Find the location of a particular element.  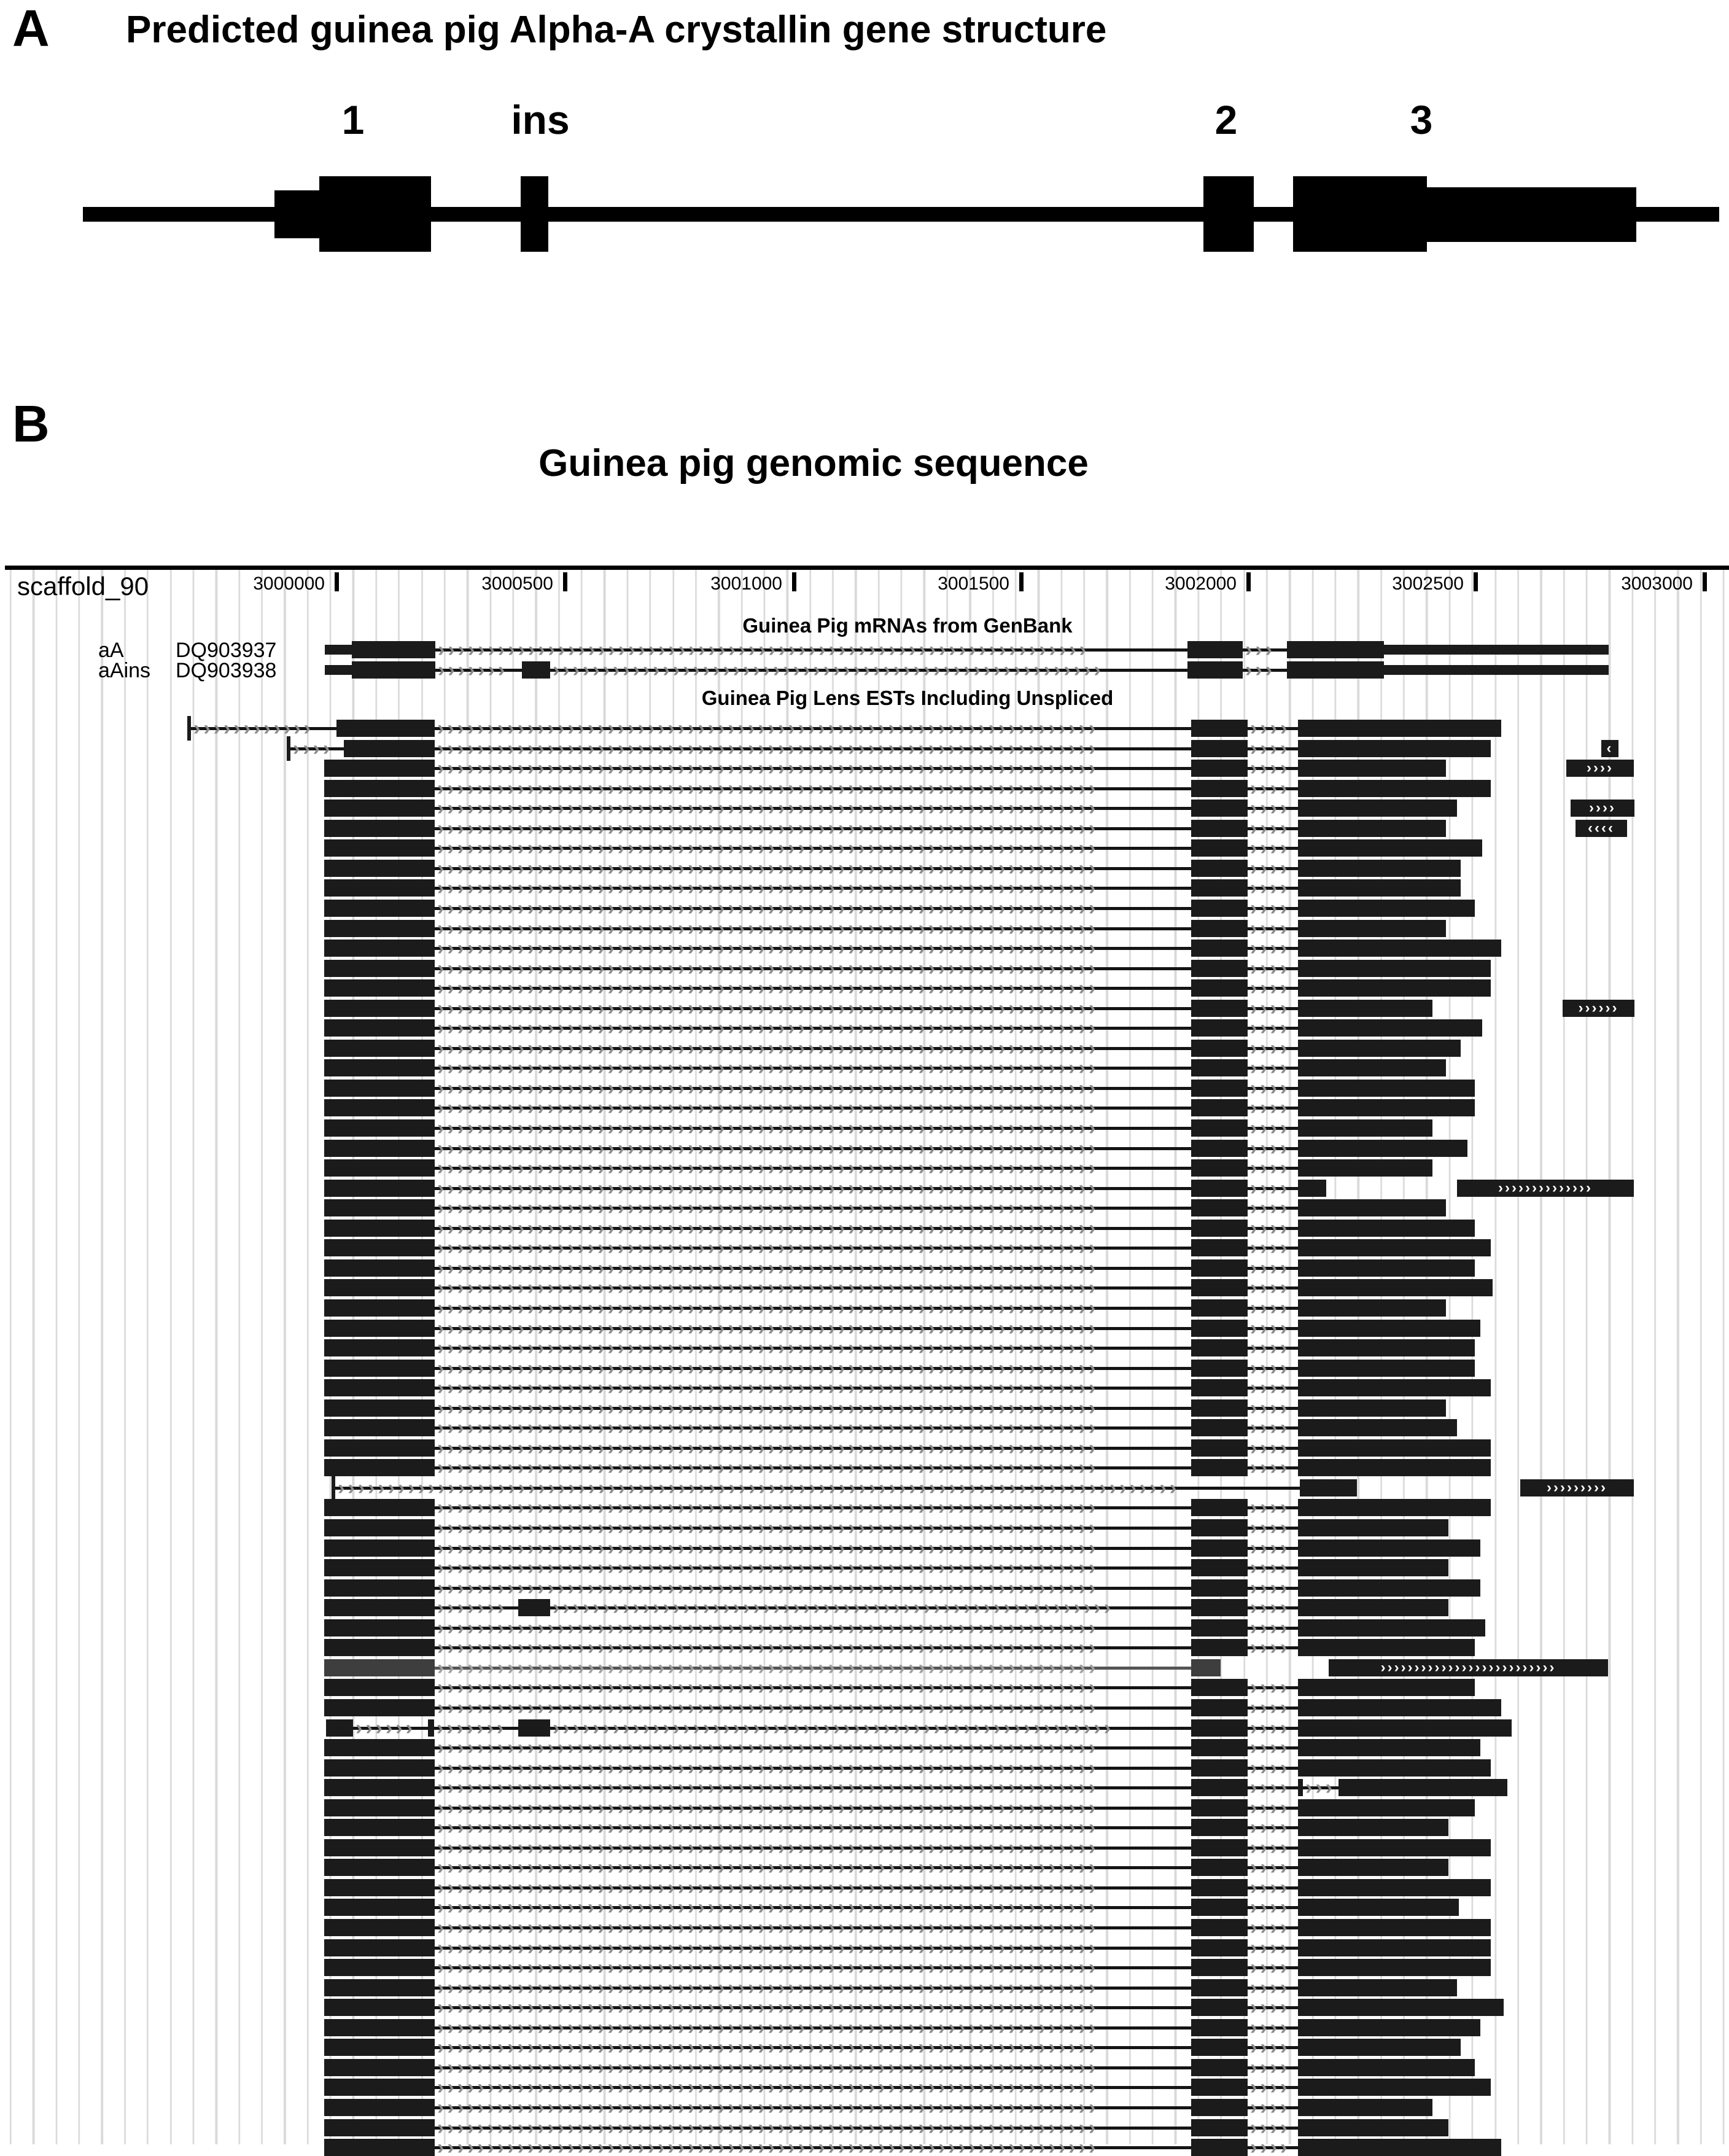

intron-line: ›››››››››››› is located at coordinates (265, 728).